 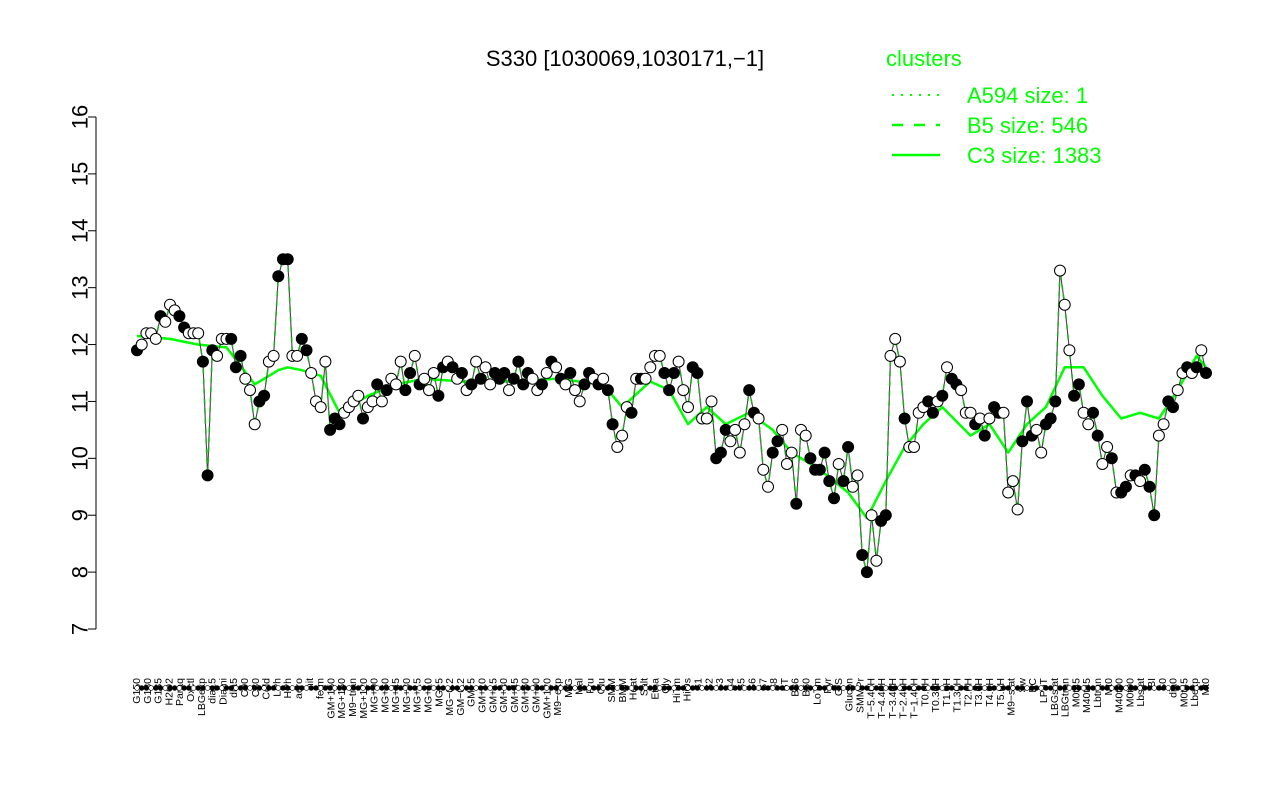 What do you see at coordinates (1027, 125) in the screenshot?
I see `legend-label-b5: B5 size: 546` at bounding box center [1027, 125].